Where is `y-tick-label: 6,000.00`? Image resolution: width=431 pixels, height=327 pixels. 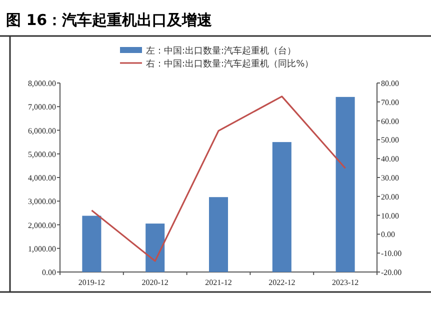 y-tick-label: 6,000.00 is located at coordinates (42, 131).